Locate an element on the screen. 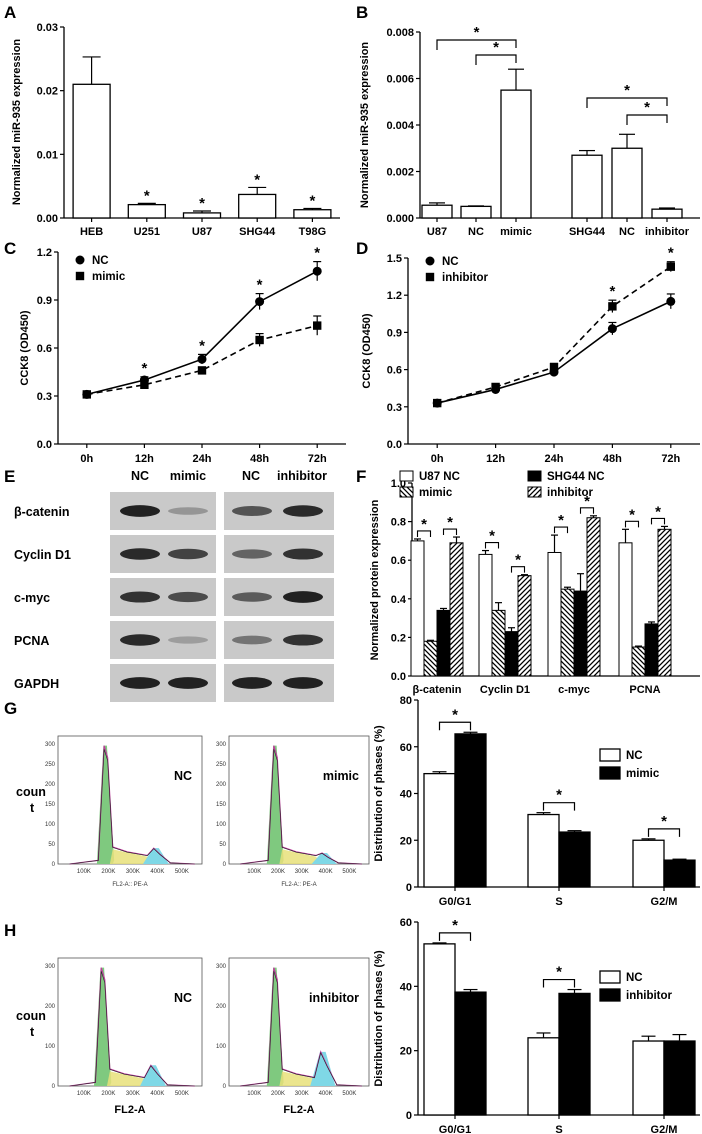  x-tick-label: inhibitor is located at coordinates (667, 232).